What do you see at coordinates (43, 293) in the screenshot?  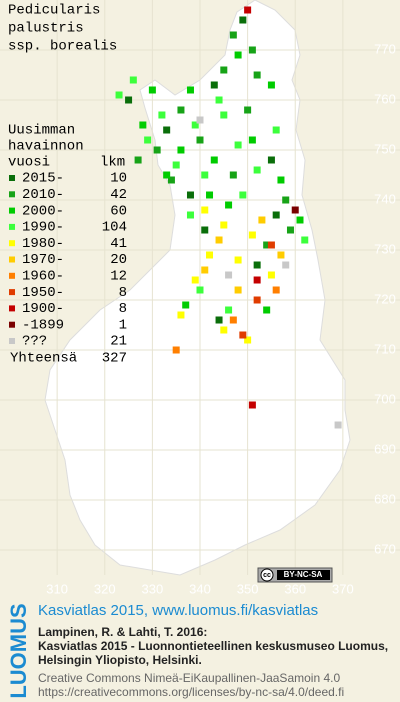 I see `legend-label: 1950-` at bounding box center [43, 293].